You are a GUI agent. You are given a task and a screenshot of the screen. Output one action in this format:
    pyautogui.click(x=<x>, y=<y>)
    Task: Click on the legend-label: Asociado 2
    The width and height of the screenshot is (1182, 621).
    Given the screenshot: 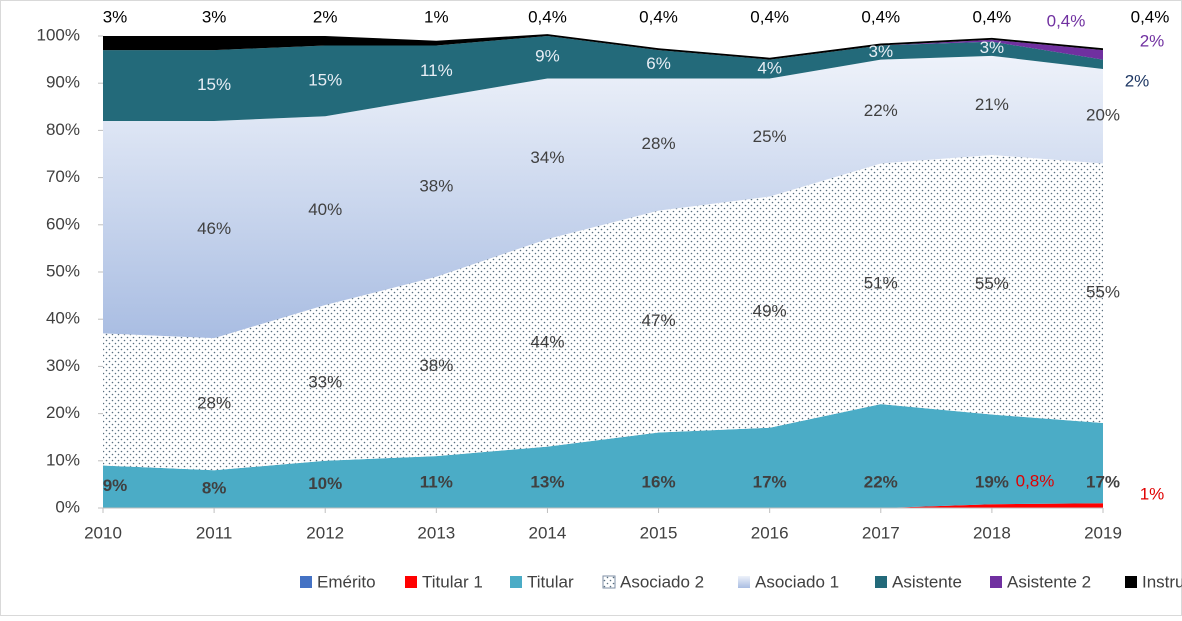 What is the action you would take?
    pyautogui.click(x=662, y=581)
    